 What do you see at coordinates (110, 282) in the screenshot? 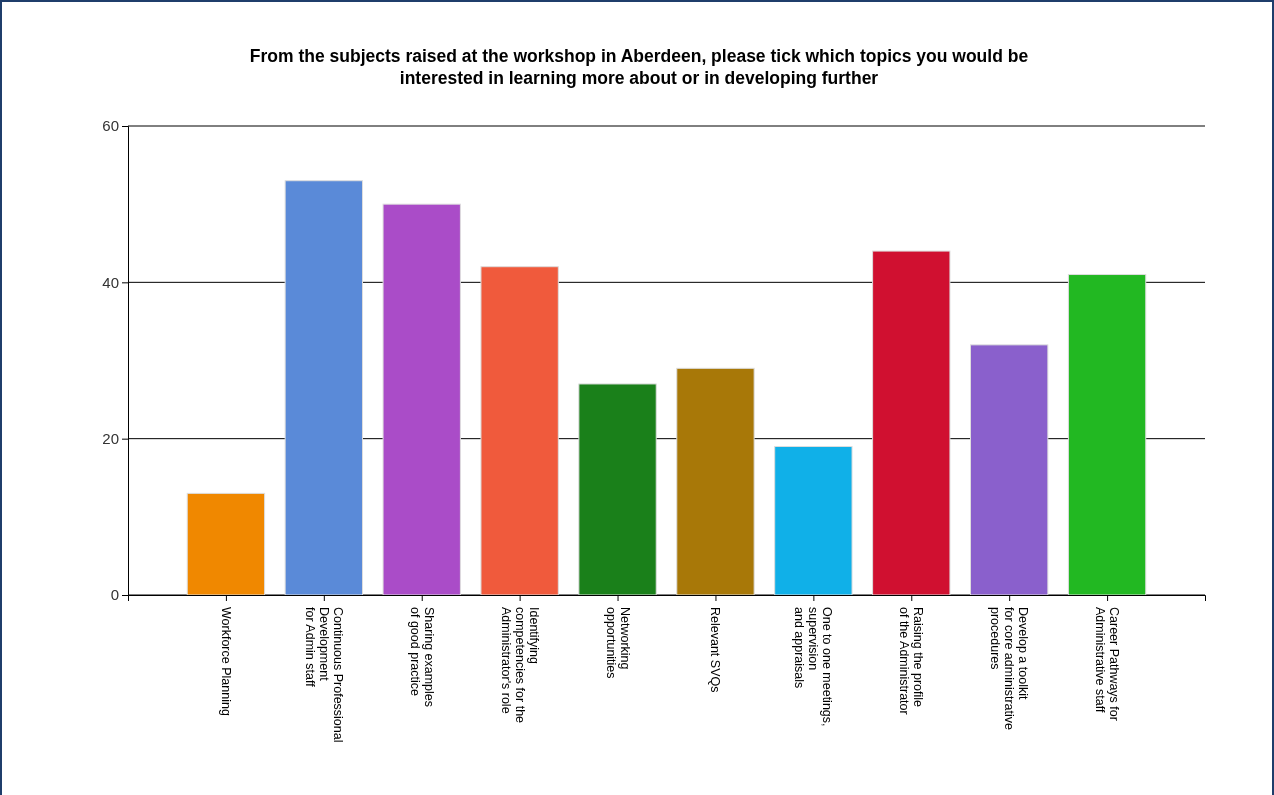
I see `y-tick-label: 40` at bounding box center [110, 282].